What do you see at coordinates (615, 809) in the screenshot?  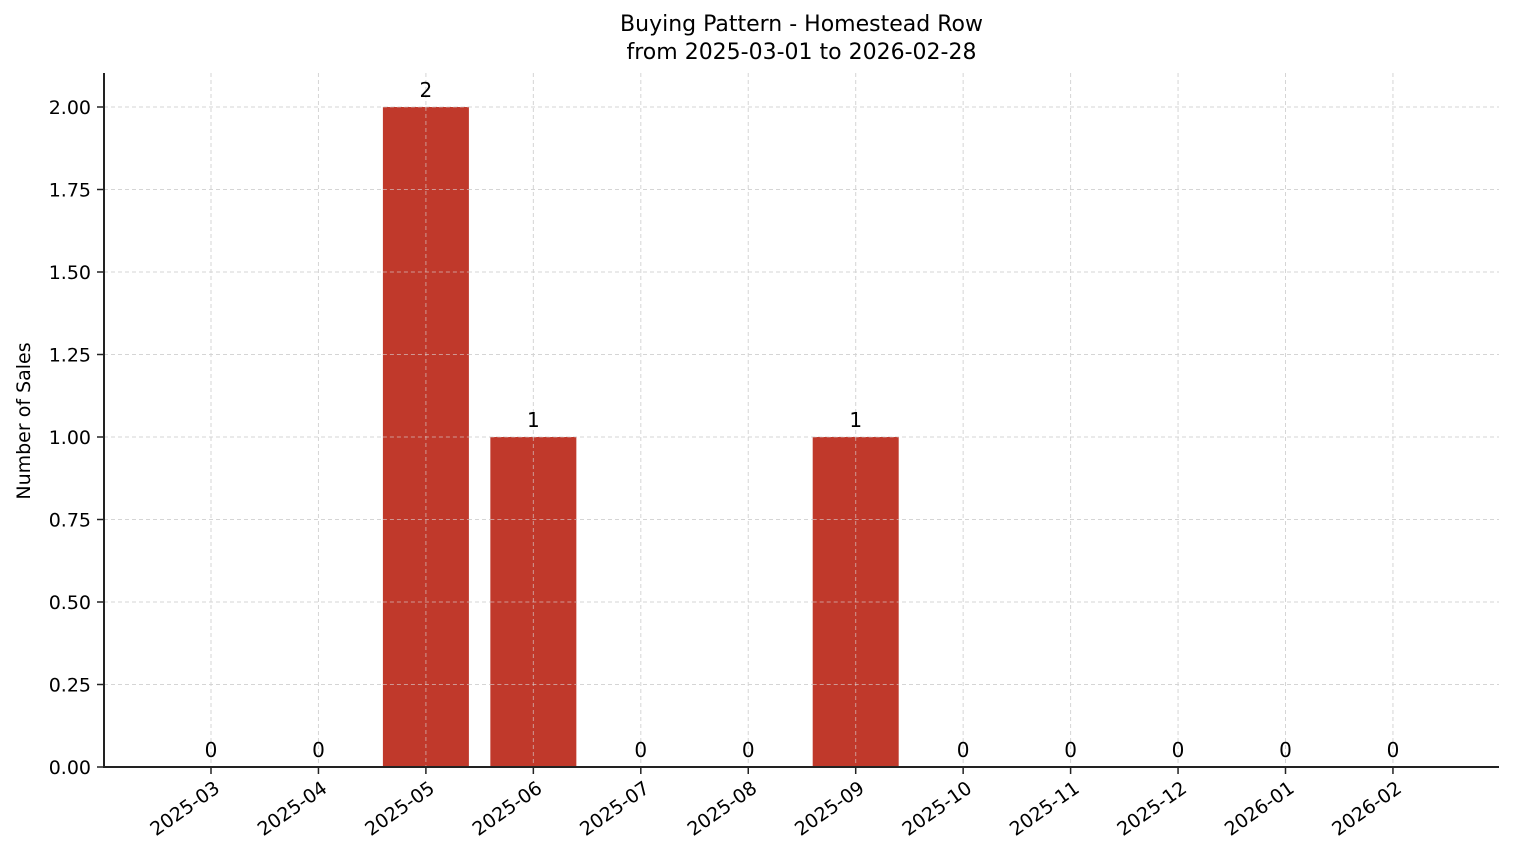 I see `x-tick-label: 2025-07` at bounding box center [615, 809].